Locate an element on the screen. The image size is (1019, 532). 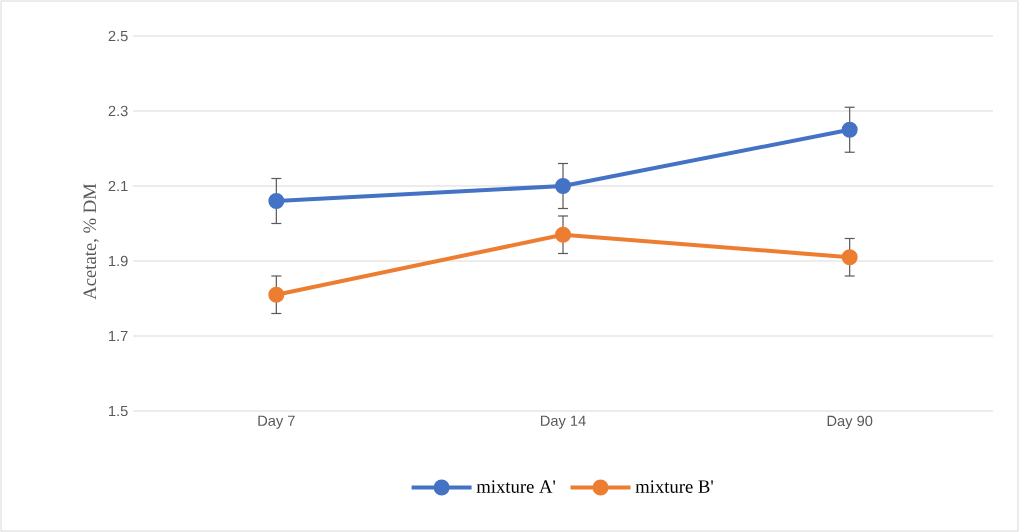
y-tick-label: 2.1 is located at coordinates (118, 186).